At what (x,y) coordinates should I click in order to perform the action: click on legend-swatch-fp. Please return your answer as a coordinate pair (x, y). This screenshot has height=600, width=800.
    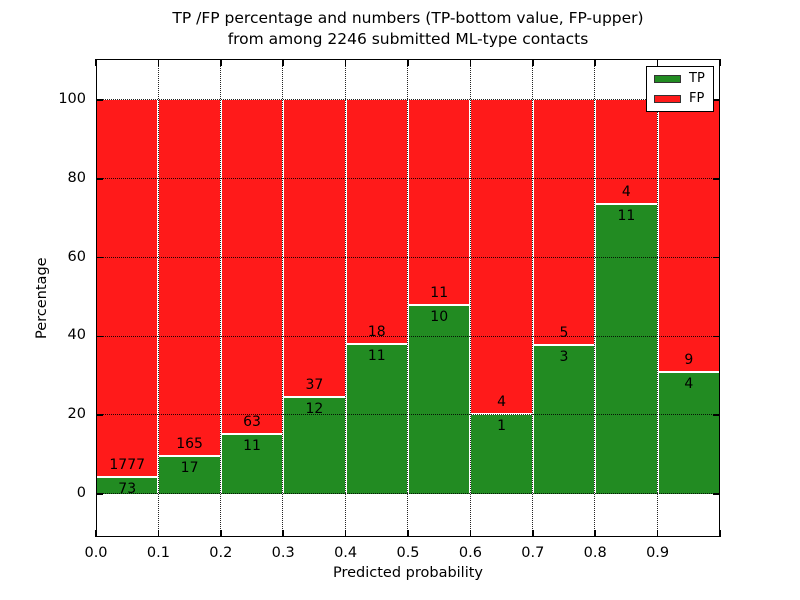
    Looking at the image, I should click on (667, 99).